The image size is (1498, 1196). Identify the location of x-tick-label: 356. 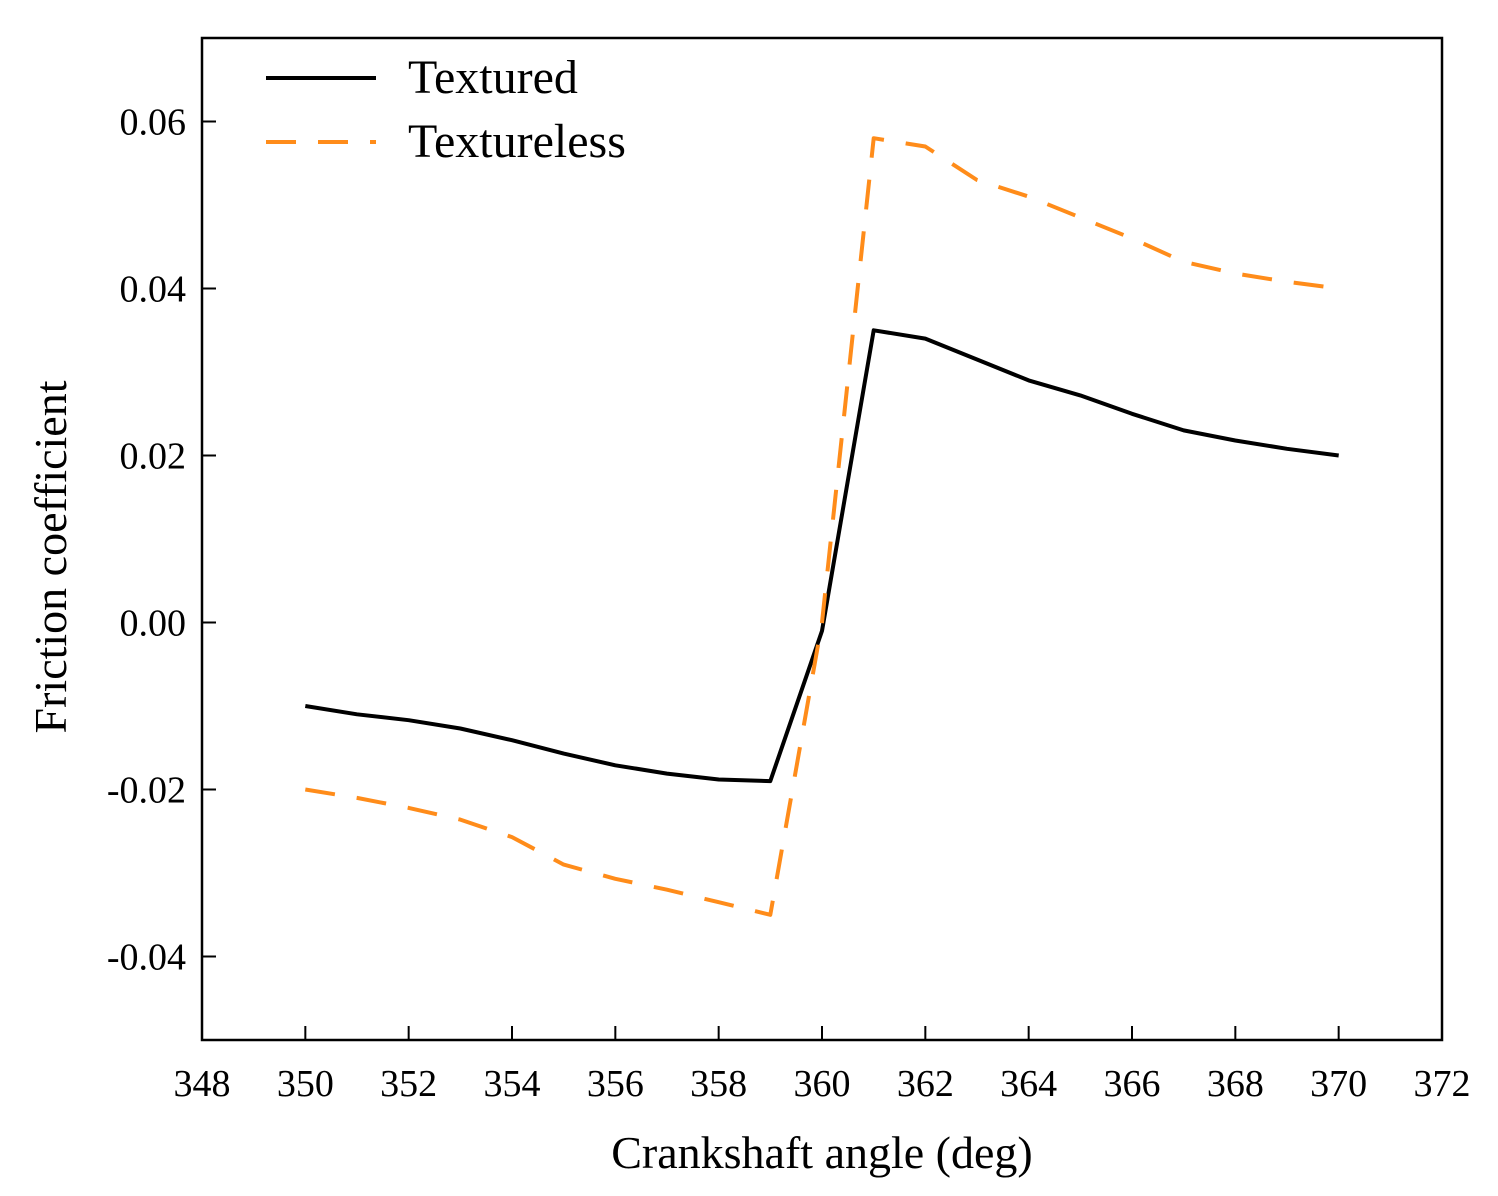
(615, 1084).